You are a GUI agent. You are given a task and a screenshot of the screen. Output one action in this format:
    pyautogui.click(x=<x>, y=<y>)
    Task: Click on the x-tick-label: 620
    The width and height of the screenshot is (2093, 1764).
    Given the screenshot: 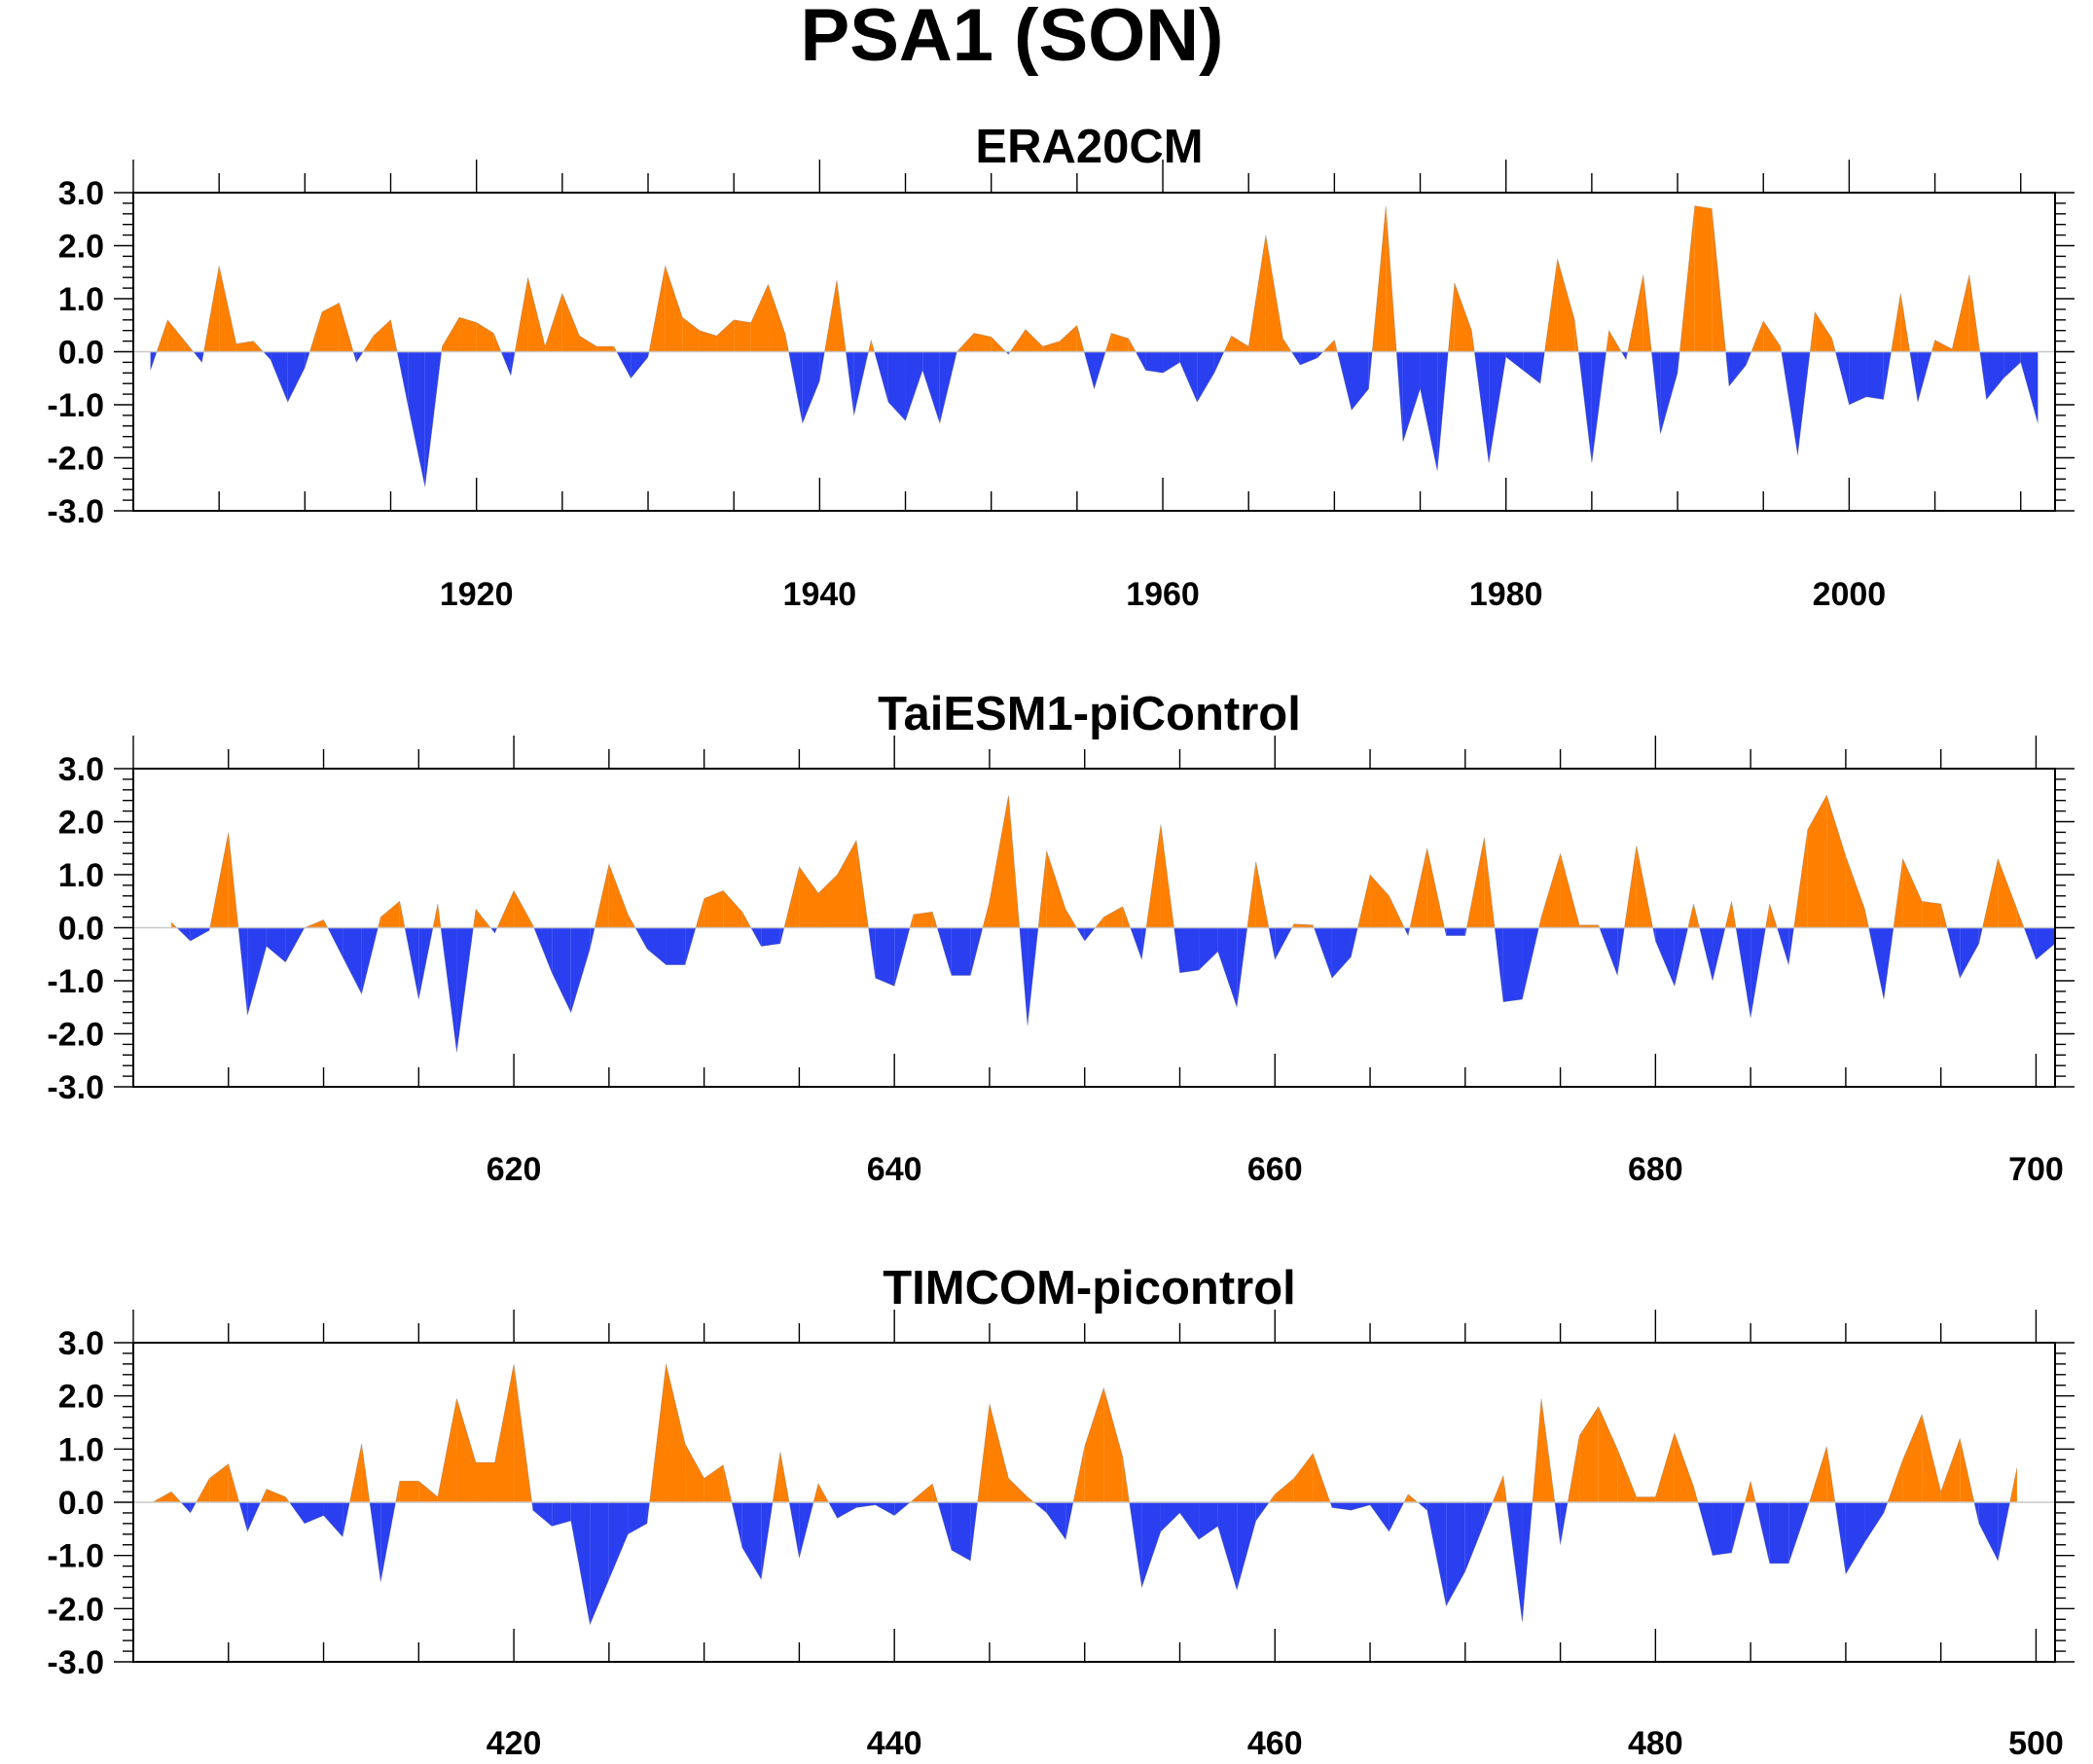 What is the action you would take?
    pyautogui.click(x=514, y=1169)
    